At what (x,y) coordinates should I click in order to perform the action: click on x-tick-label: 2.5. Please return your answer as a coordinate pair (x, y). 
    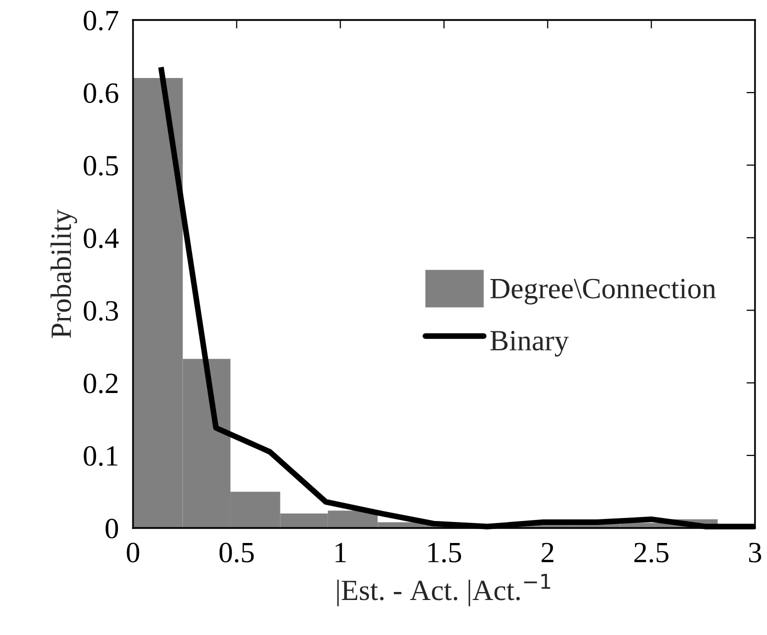
    Looking at the image, I should click on (651, 552).